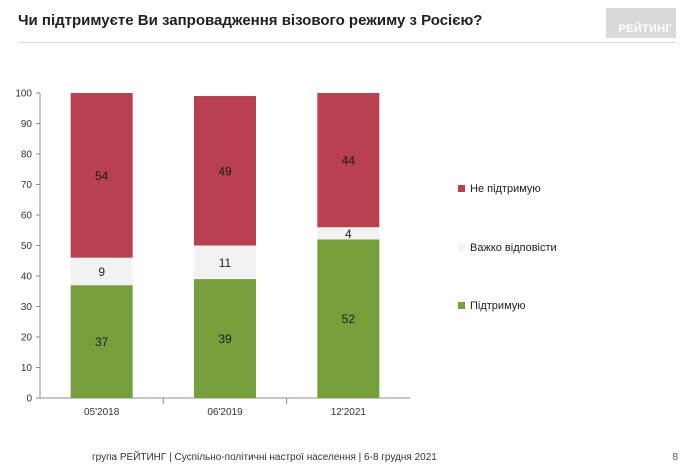  What do you see at coordinates (102, 342) in the screenshot?
I see `data-label: 37` at bounding box center [102, 342].